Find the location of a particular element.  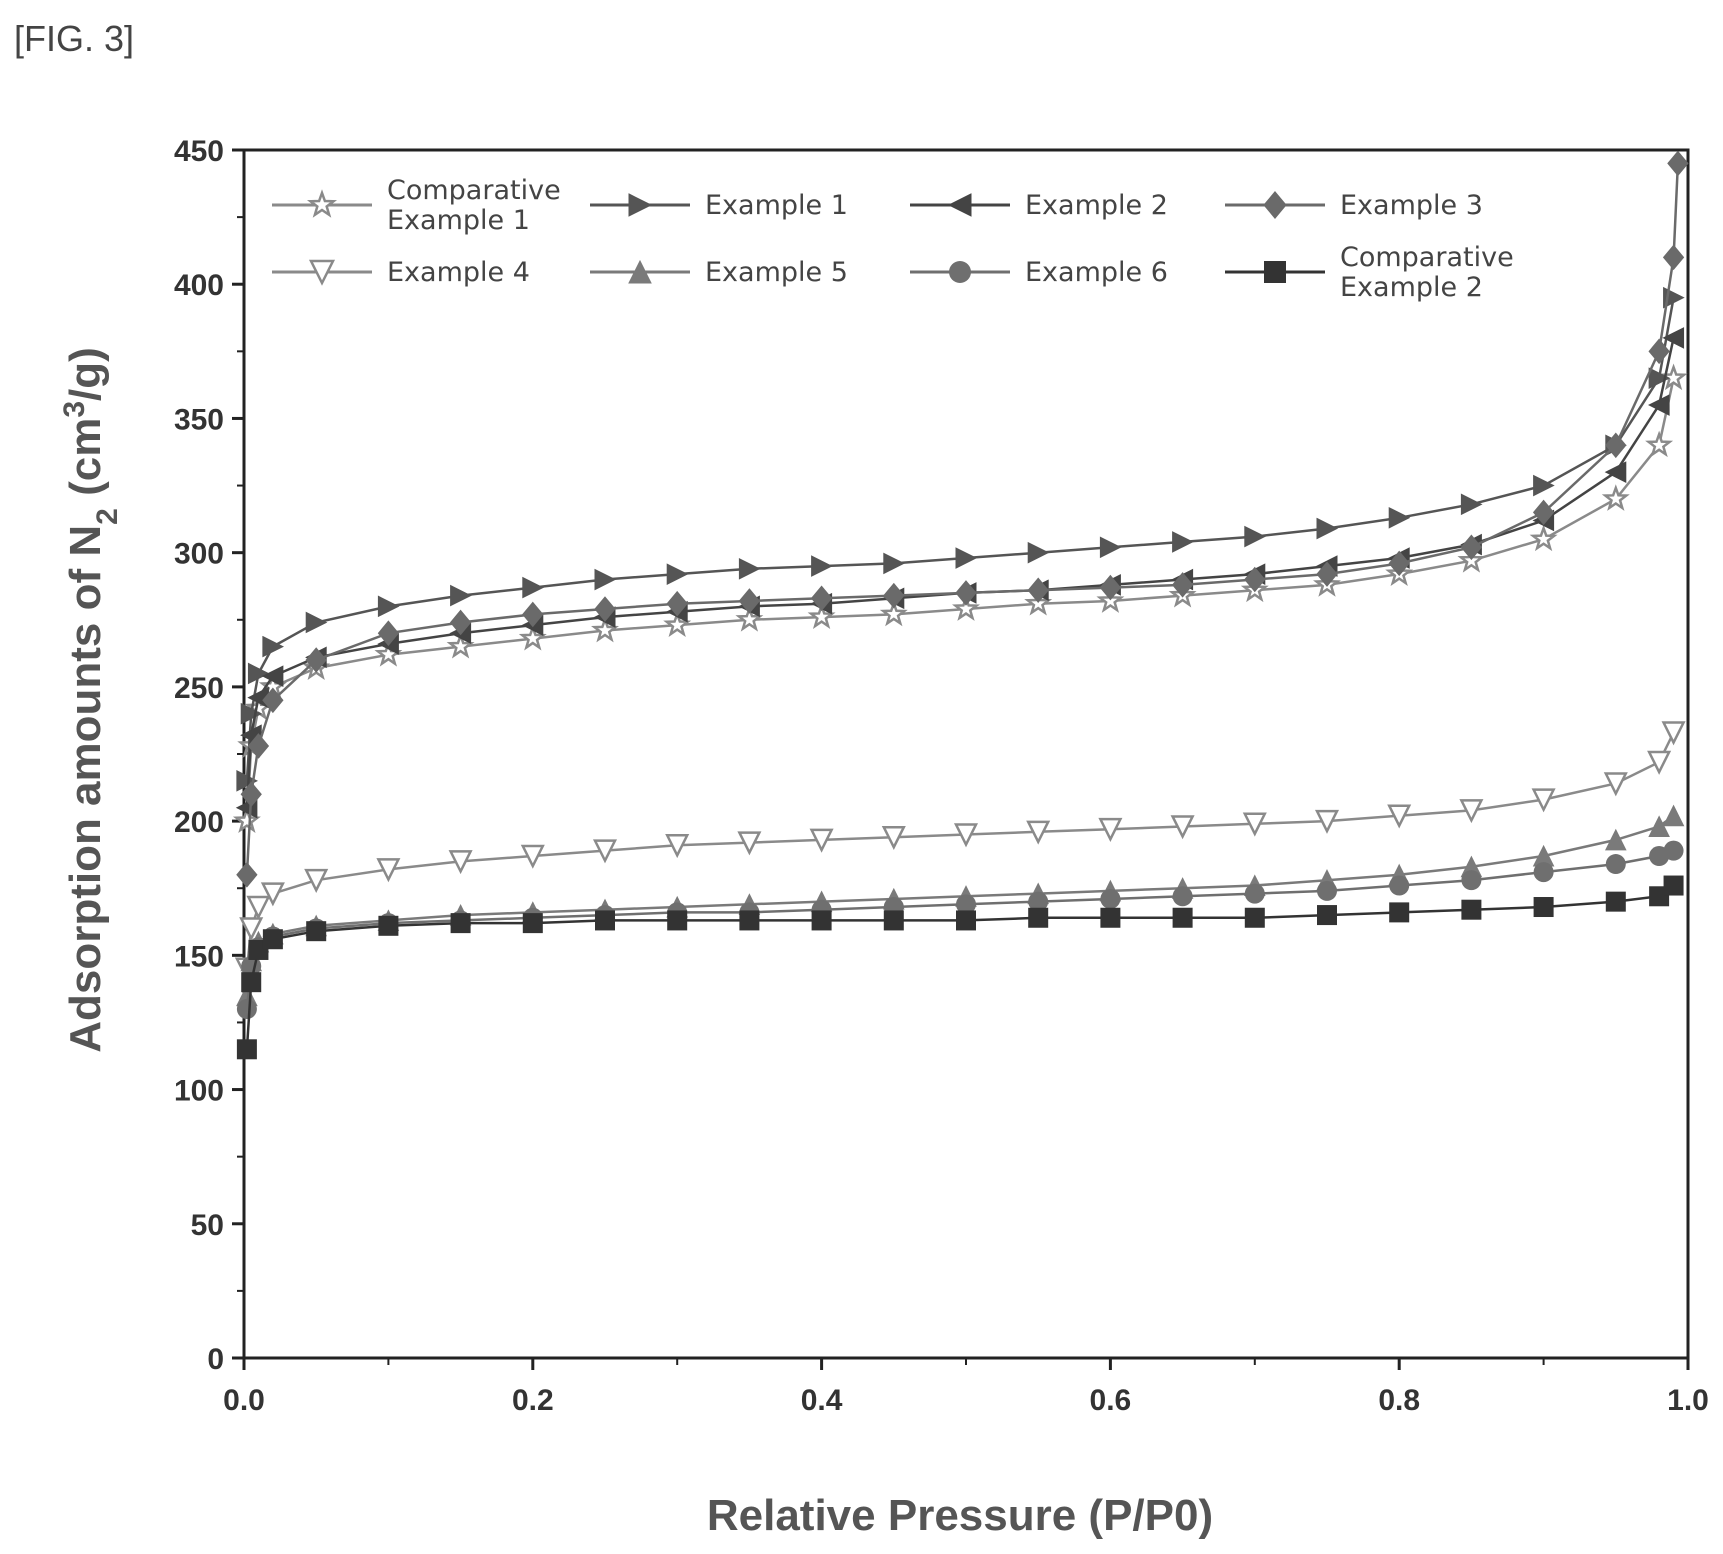

y-tick-label: 450 is located at coordinates (199, 151).